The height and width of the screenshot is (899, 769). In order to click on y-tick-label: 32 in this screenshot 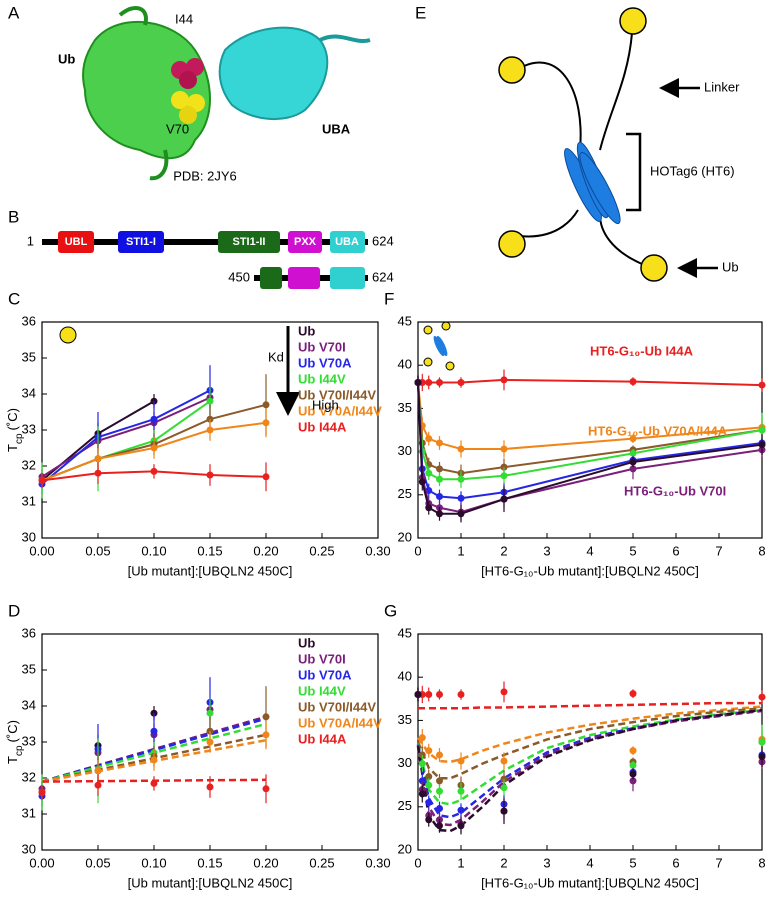, I will do `click(29, 464)`.